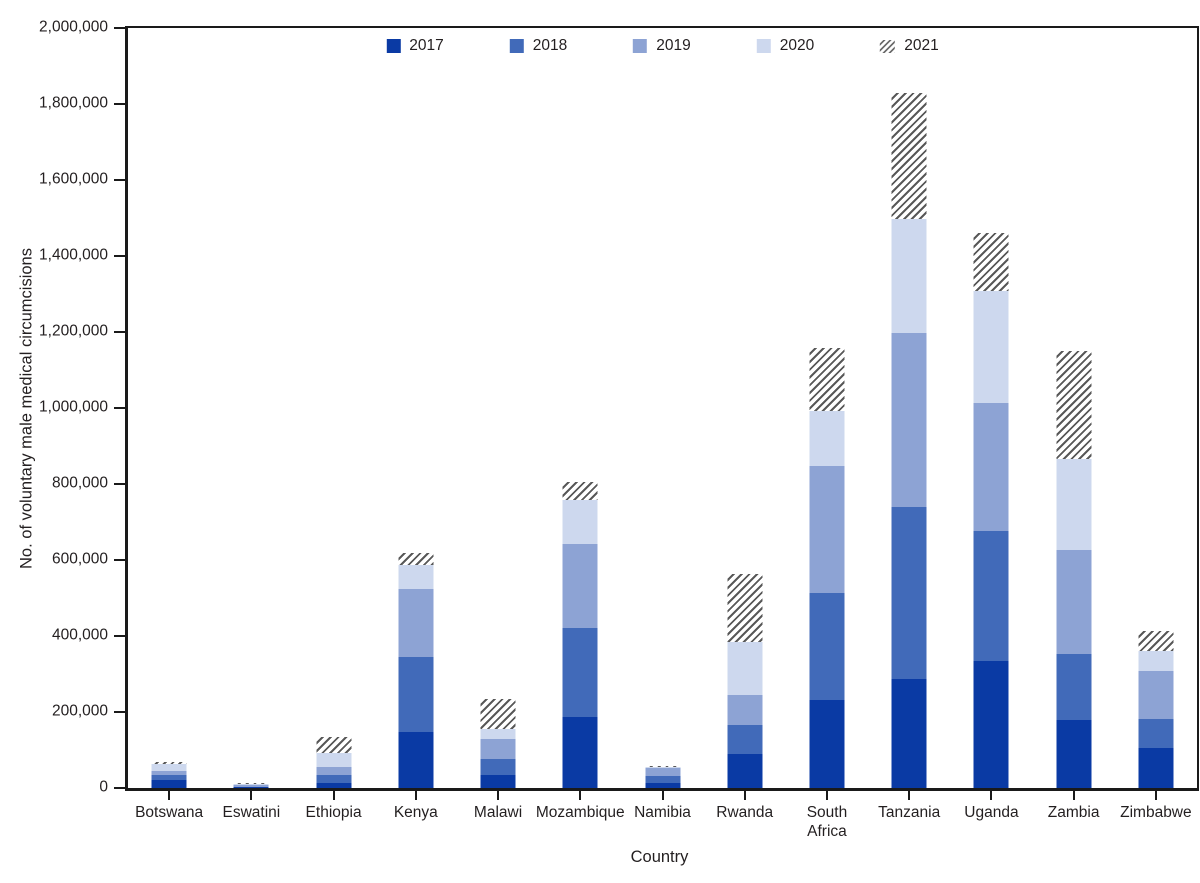 This screenshot has height=883, width=1200. Describe the element at coordinates (580, 408) in the screenshot. I see `bar-mozambique` at that location.